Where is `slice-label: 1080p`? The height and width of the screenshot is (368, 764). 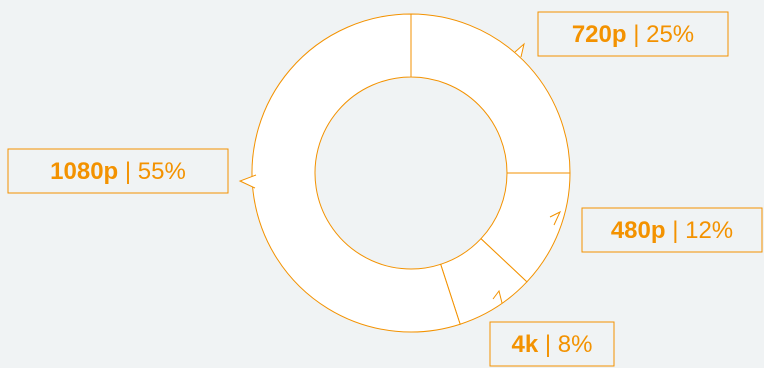
slice-label: 1080p is located at coordinates (84, 171).